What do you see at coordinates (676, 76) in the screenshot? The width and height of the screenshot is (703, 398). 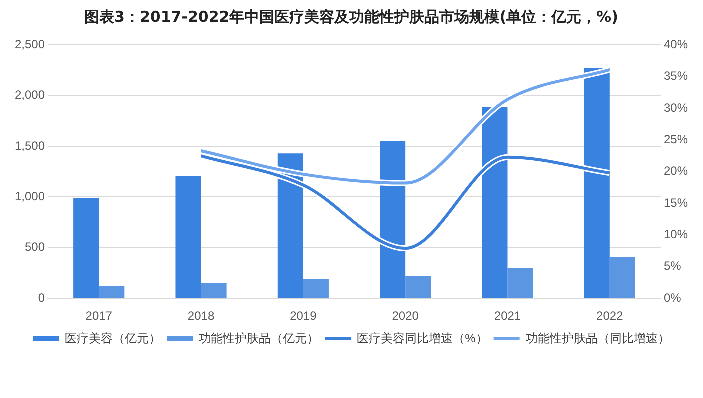 I see `y2-tick-label: 35%` at bounding box center [676, 76].